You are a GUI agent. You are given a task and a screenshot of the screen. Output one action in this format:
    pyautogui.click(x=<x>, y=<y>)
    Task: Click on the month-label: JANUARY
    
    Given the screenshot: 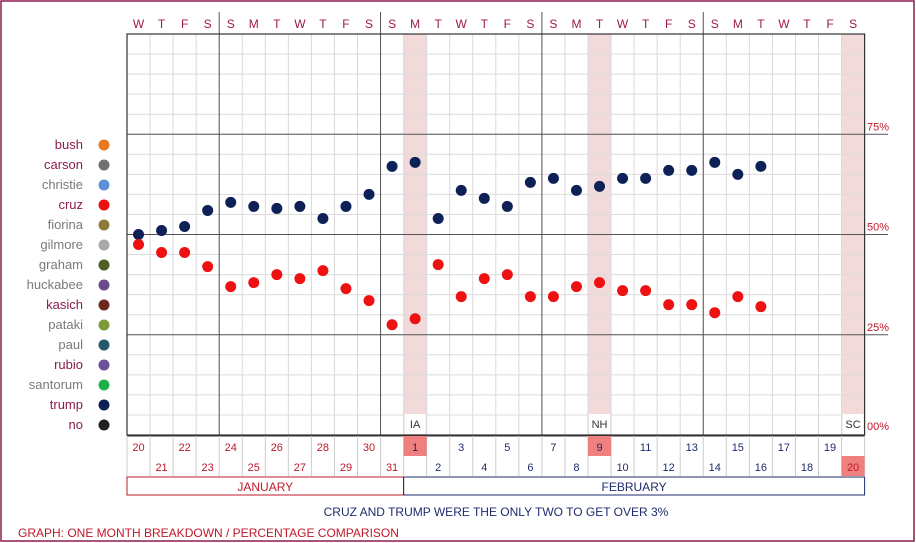 What is the action you would take?
    pyautogui.click(x=265, y=487)
    